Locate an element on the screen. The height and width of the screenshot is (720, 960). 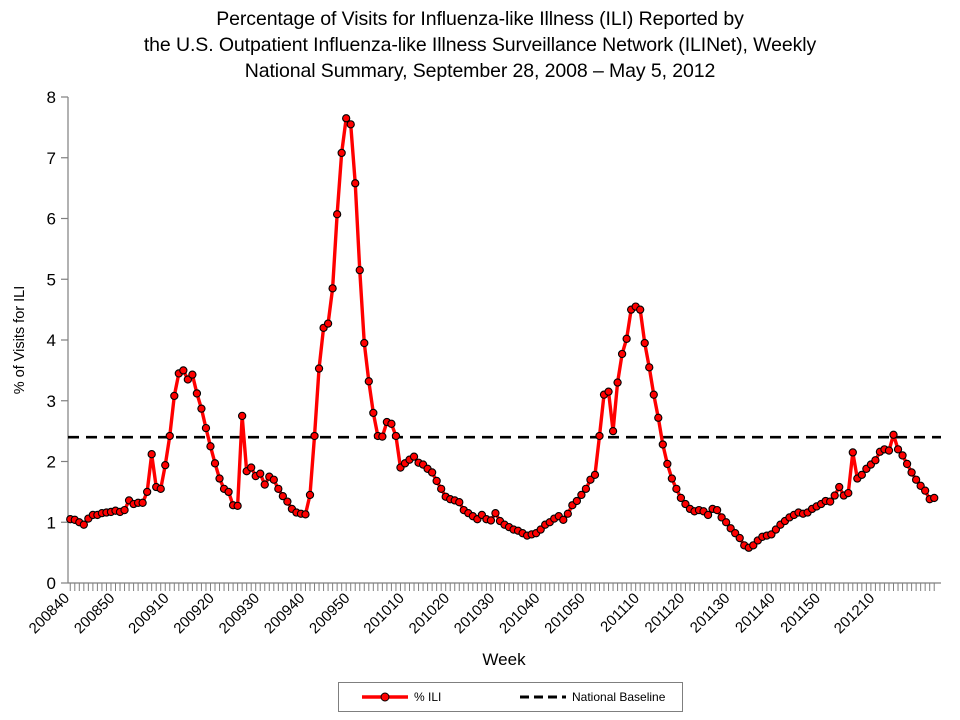
x-tick-label: 200950 is located at coordinates (329, 613).